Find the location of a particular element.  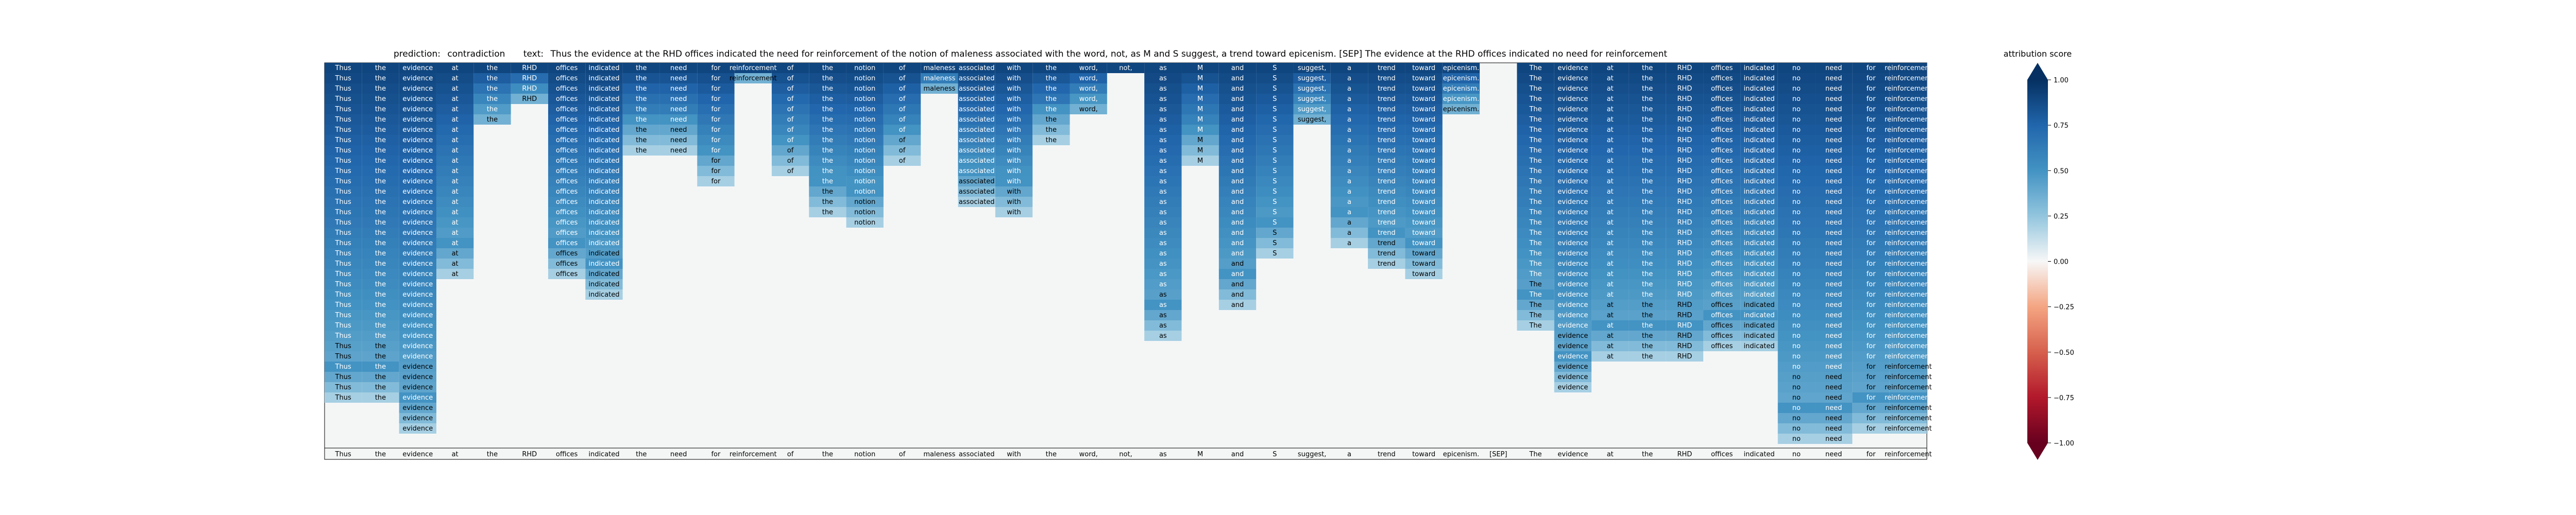

bottom-token-label: with is located at coordinates (1014, 455).